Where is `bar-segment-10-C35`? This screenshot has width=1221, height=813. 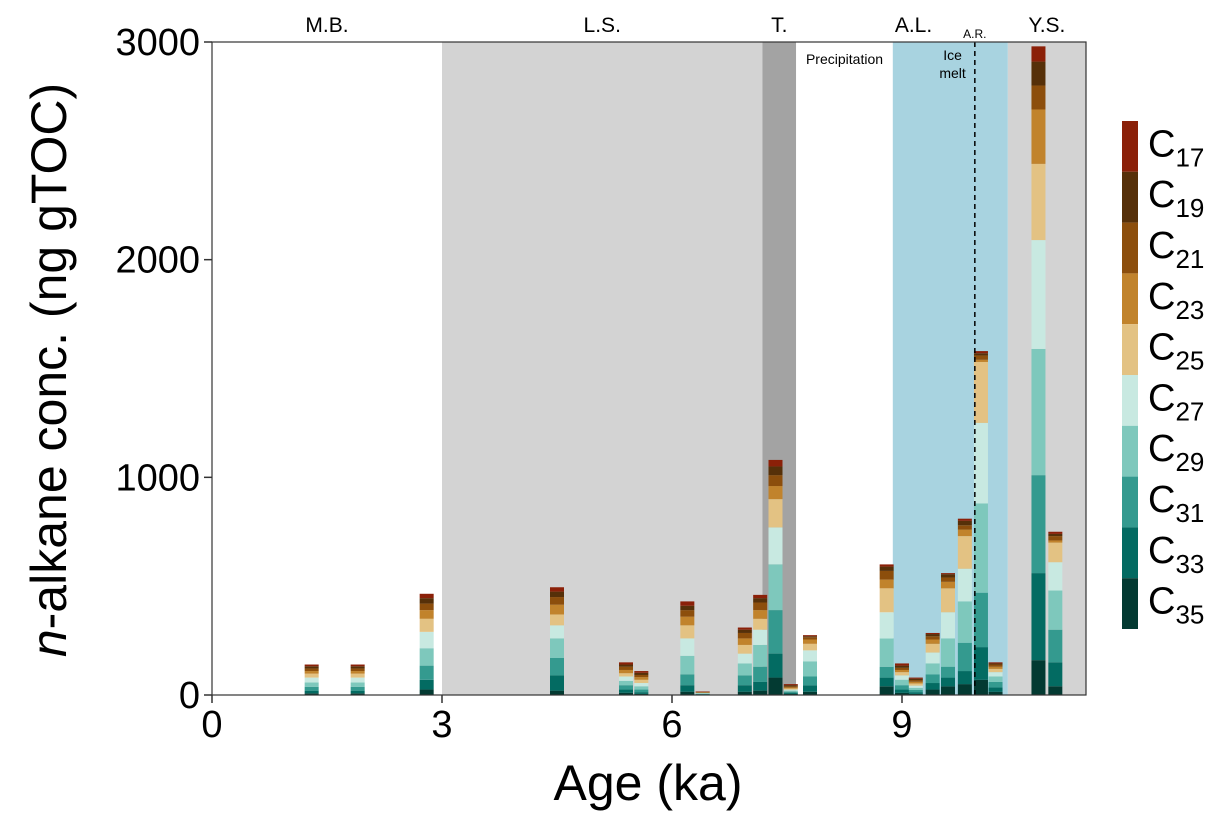 bar-segment-10-C35 is located at coordinates (775, 686).